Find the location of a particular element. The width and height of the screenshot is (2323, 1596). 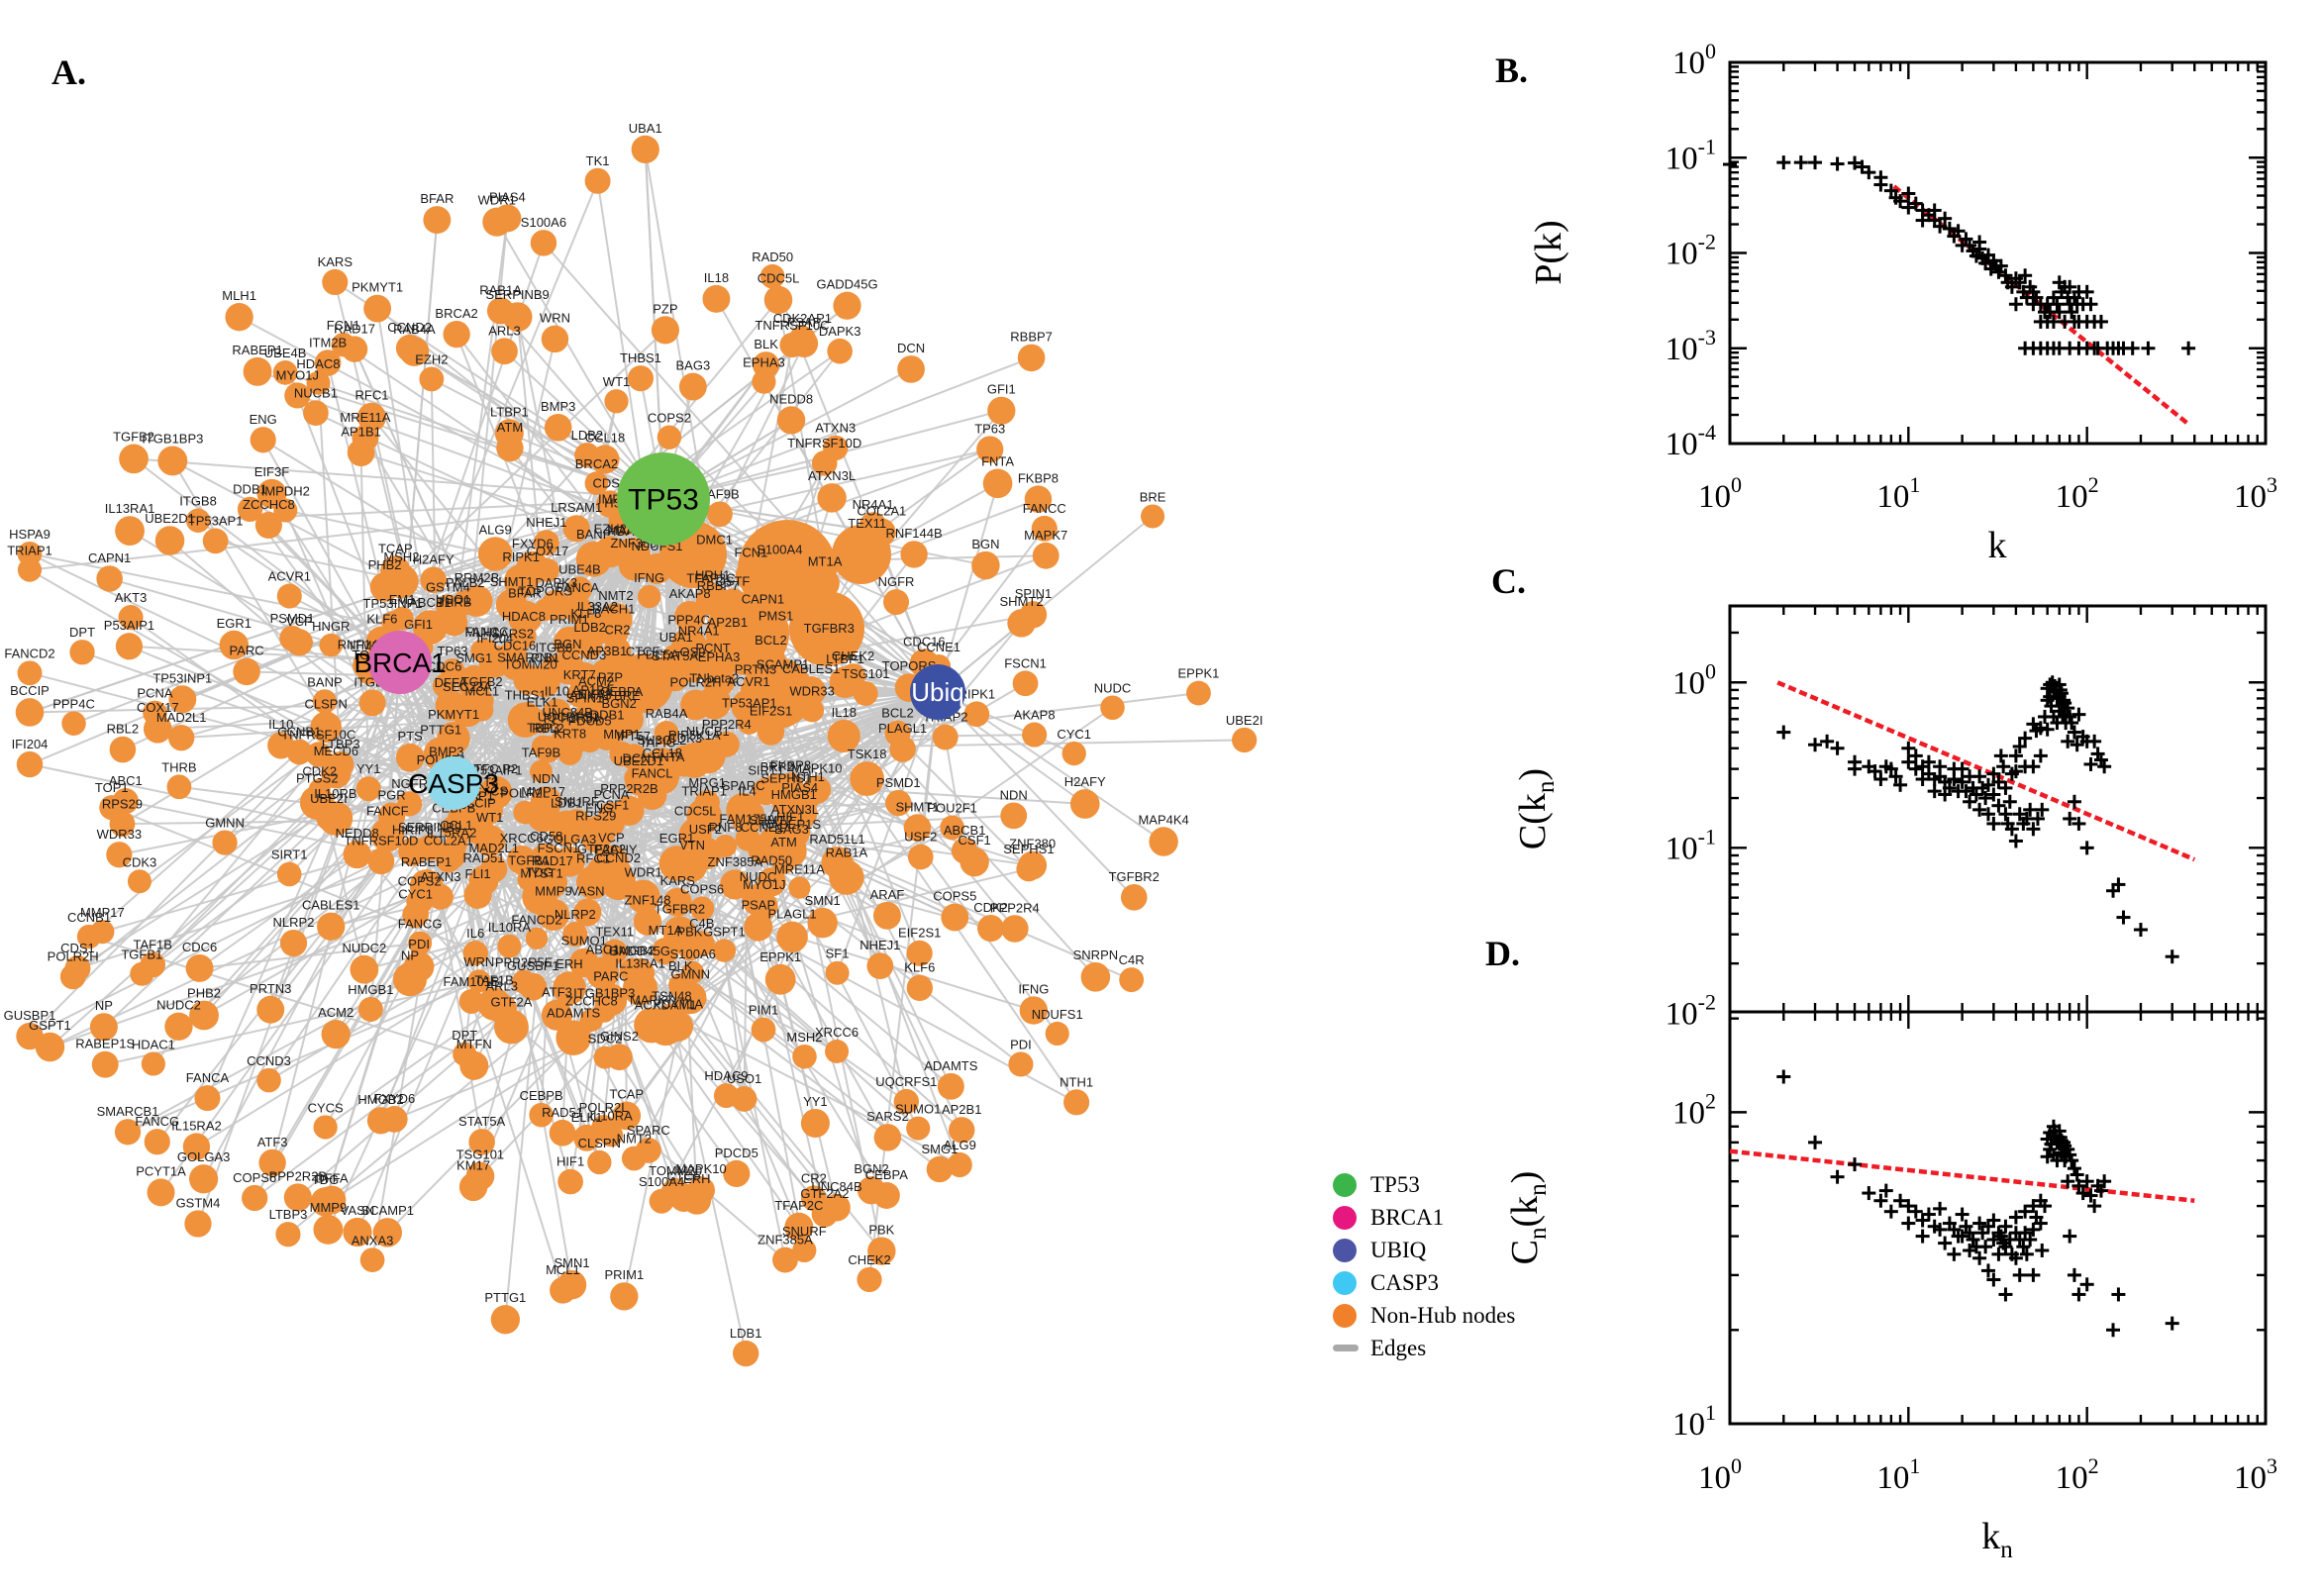

panel-c-label: C. is located at coordinates (1508, 581).